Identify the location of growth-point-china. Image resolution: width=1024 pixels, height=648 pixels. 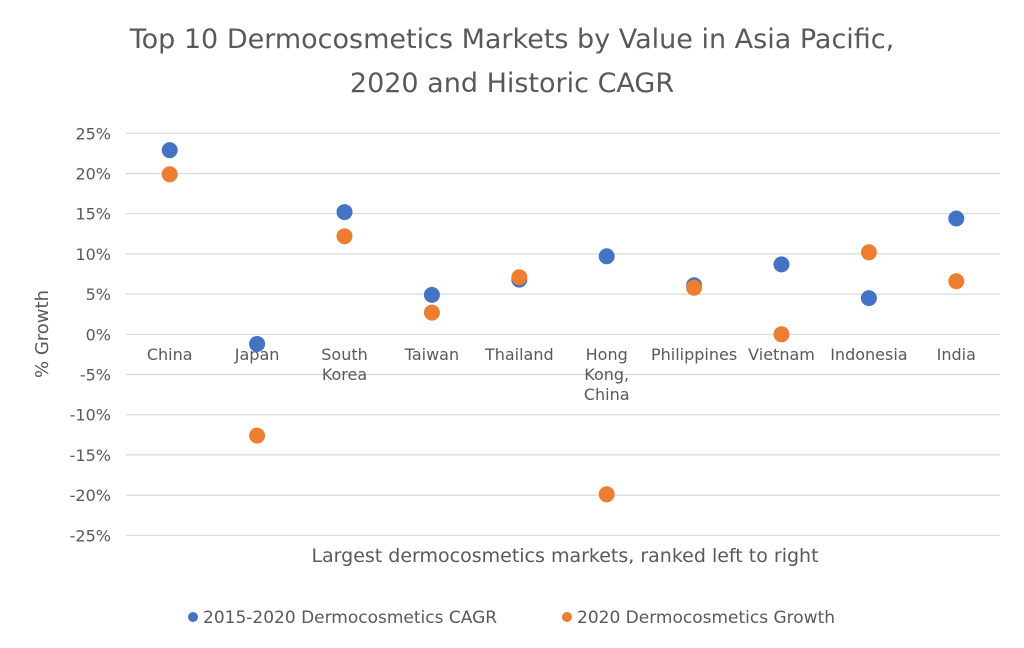
(169, 174).